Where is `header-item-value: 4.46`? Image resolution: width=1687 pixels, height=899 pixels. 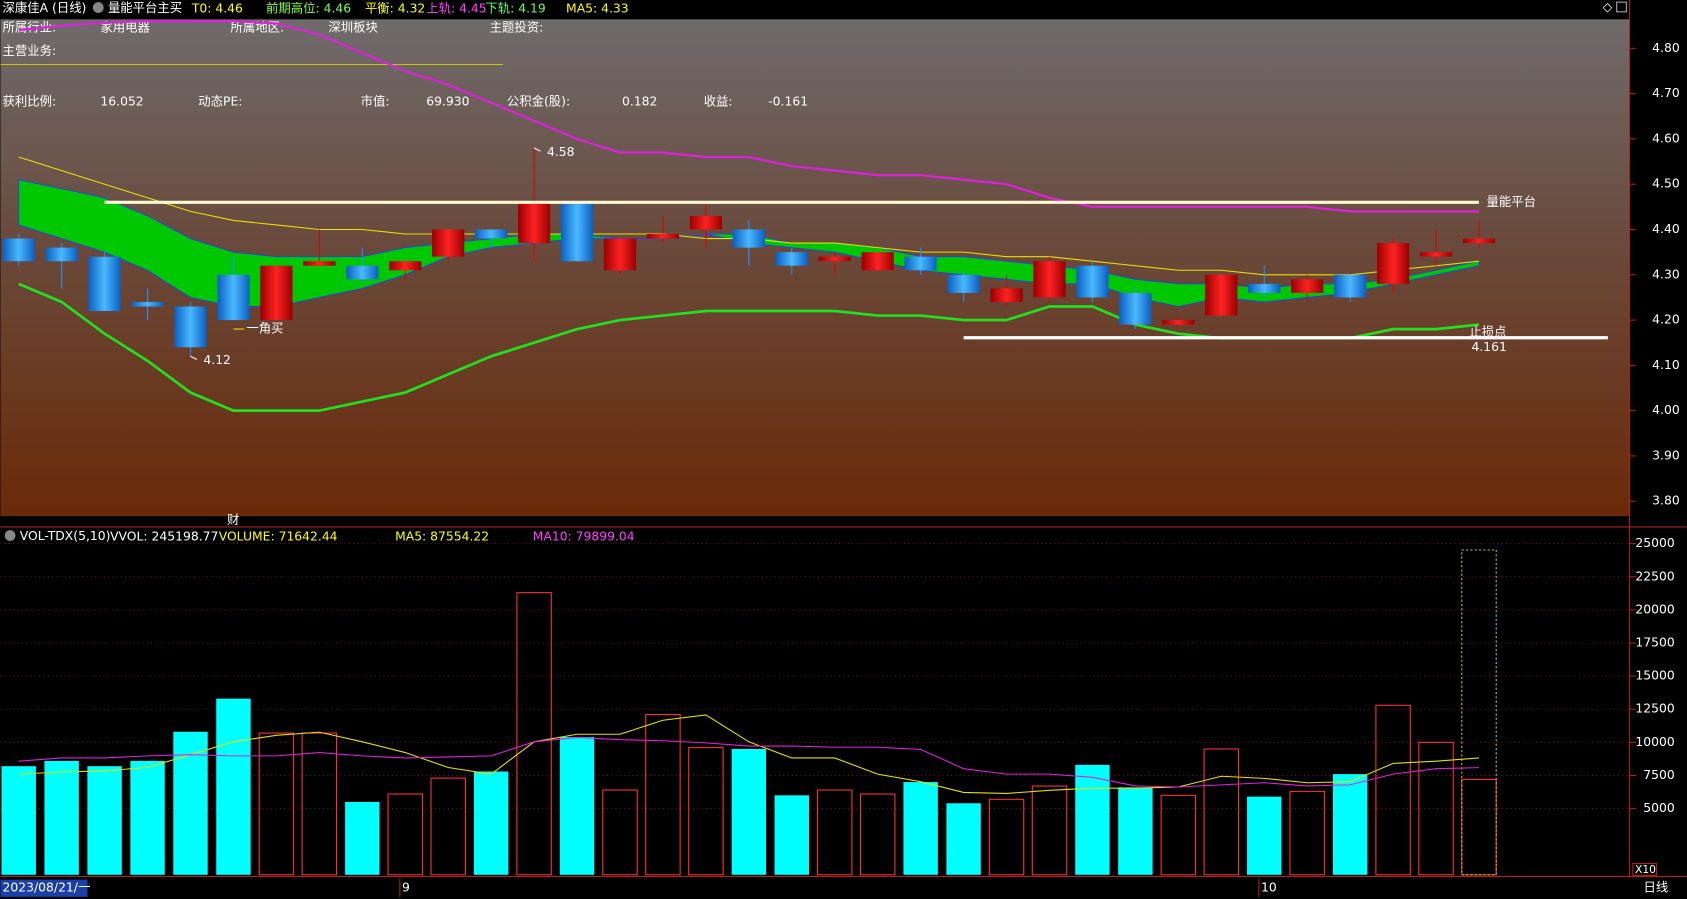
header-item-value: 4.46 is located at coordinates (338, 8).